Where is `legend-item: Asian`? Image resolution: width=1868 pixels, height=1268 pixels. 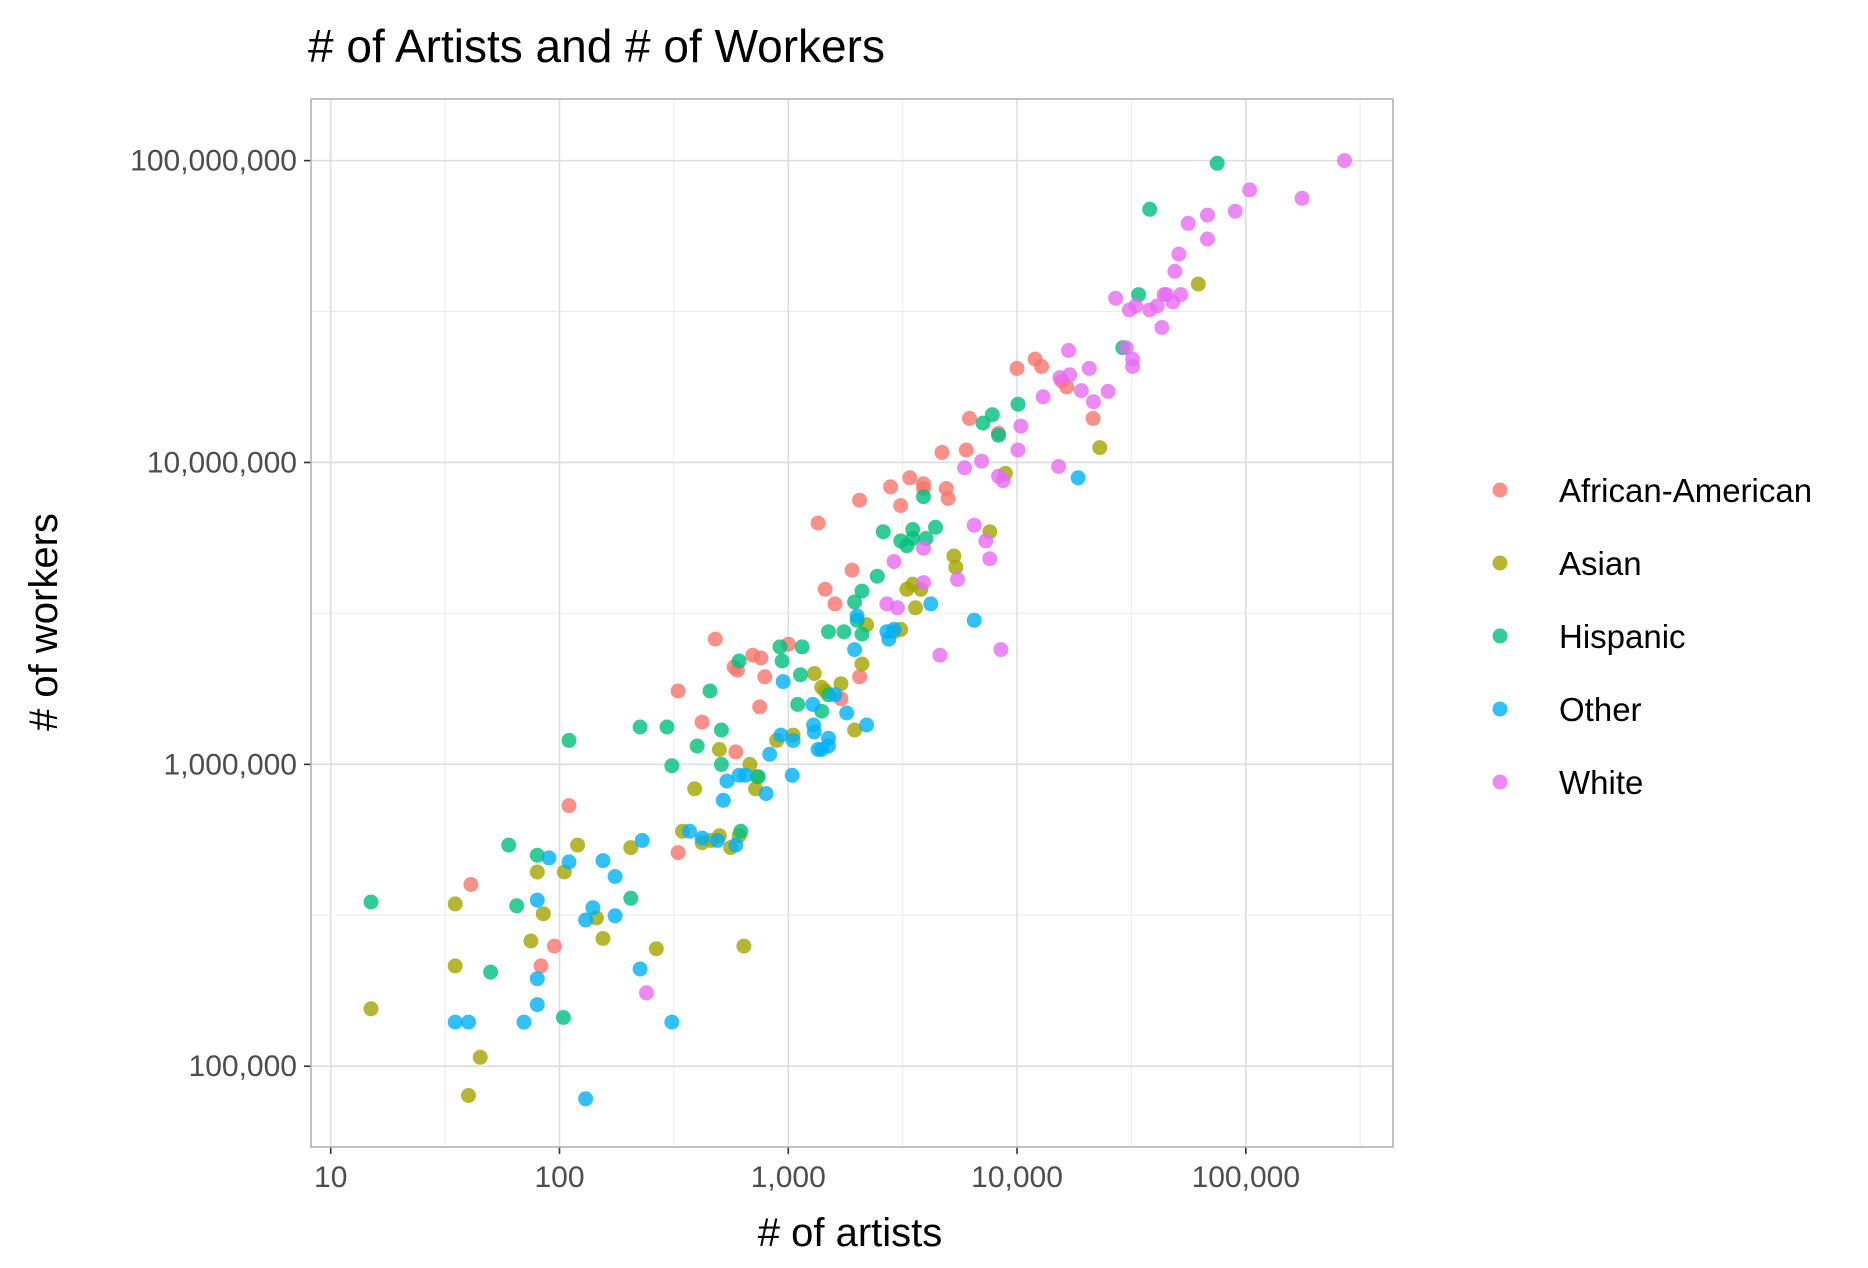
legend-item: Asian is located at coordinates (1567, 563).